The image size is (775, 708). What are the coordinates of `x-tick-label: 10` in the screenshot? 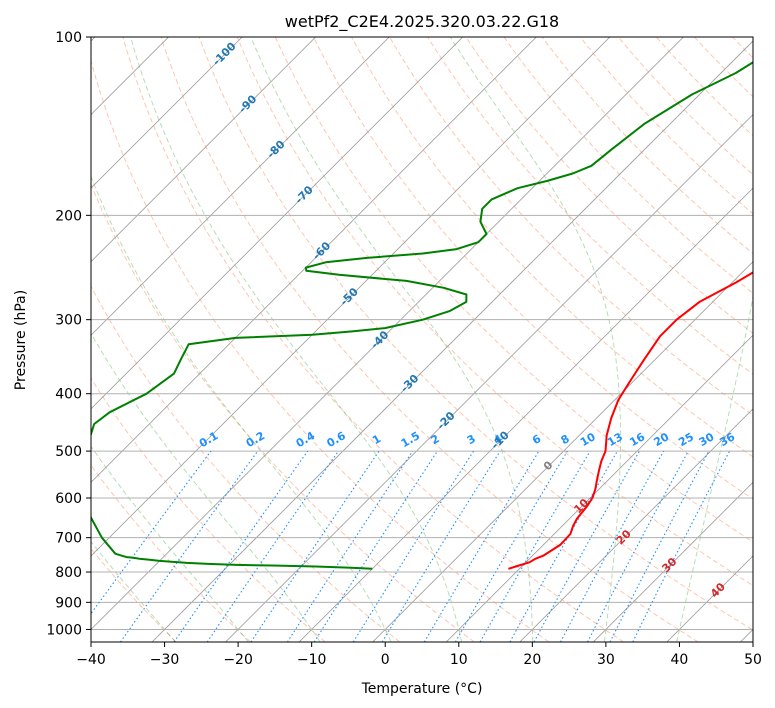 It's located at (459, 660).